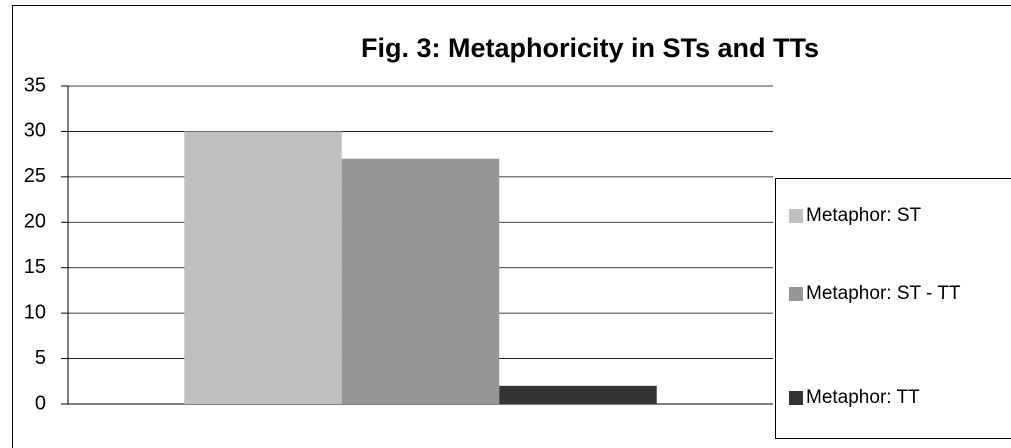  What do you see at coordinates (35, 176) in the screenshot?
I see `y-tick-label: 25` at bounding box center [35, 176].